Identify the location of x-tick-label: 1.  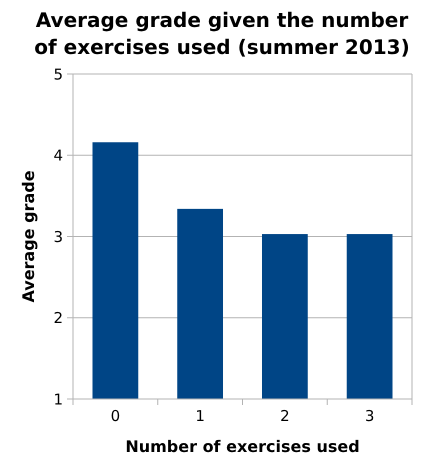
(200, 416).